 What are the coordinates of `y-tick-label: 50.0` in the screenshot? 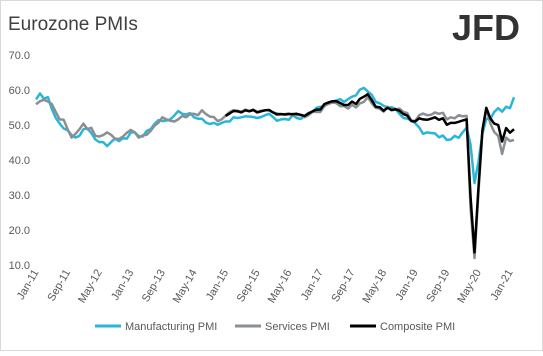 It's located at (19, 126).